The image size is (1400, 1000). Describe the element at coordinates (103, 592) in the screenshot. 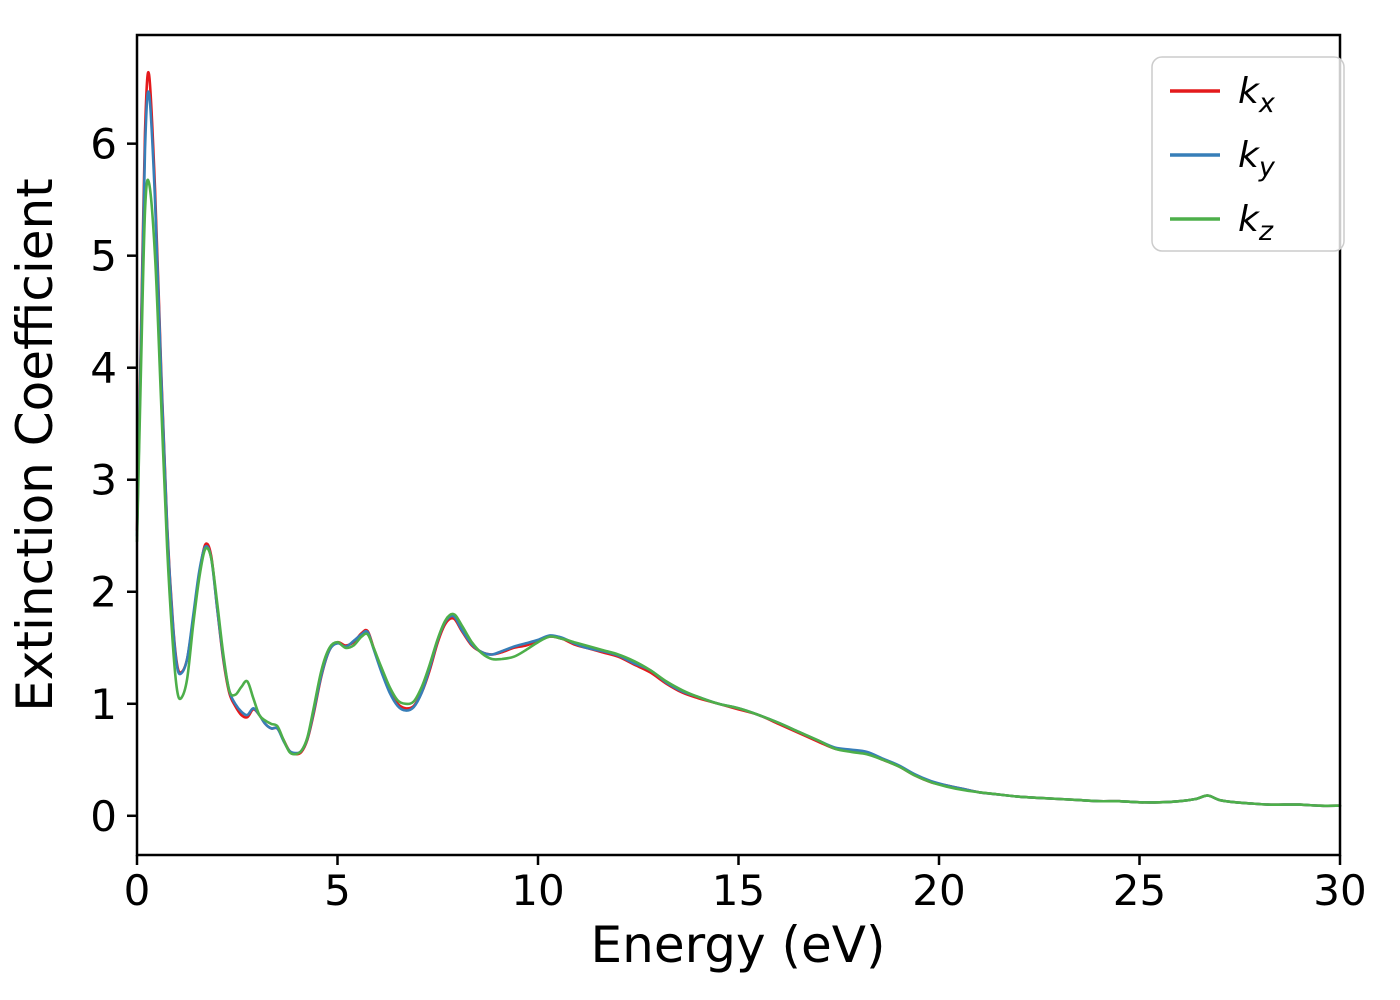

I see `y-tick-label: 2` at that location.